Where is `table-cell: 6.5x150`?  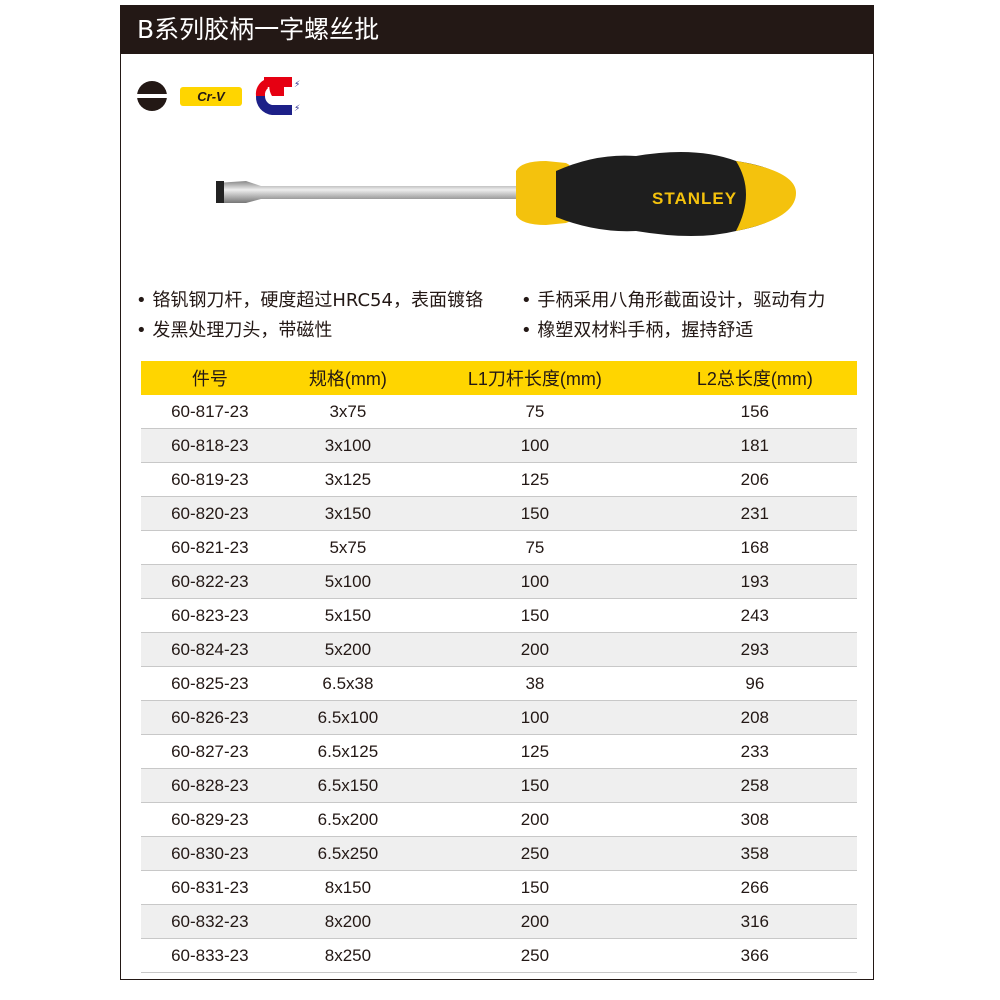
table-cell: 6.5x150 is located at coordinates (348, 785).